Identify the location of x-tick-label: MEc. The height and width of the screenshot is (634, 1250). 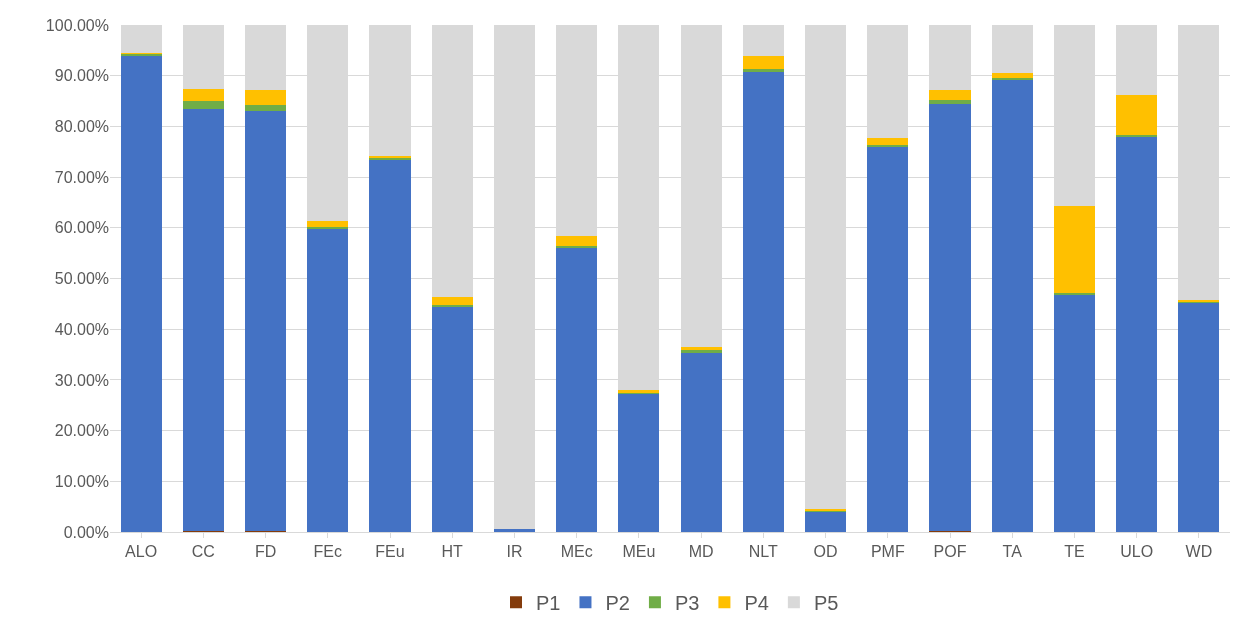
(576, 552).